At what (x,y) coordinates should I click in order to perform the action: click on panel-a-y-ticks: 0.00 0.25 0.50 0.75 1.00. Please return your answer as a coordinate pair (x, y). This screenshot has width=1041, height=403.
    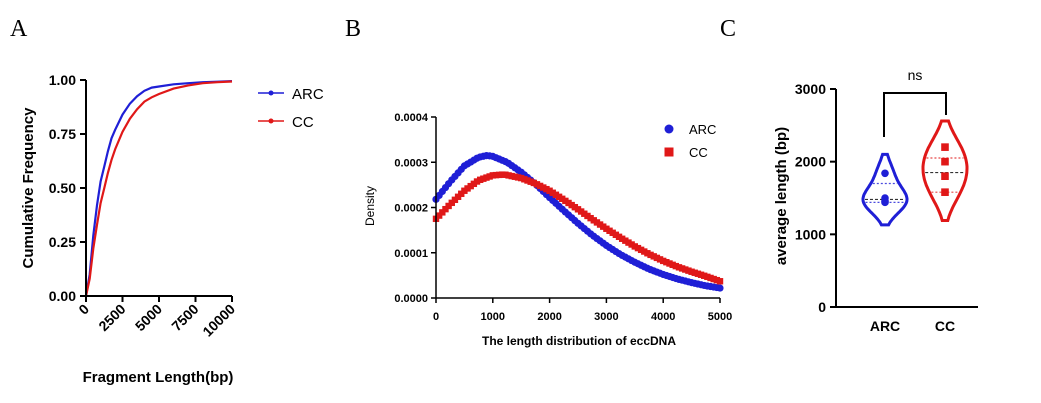
    Looking at the image, I should click on (67, 188).